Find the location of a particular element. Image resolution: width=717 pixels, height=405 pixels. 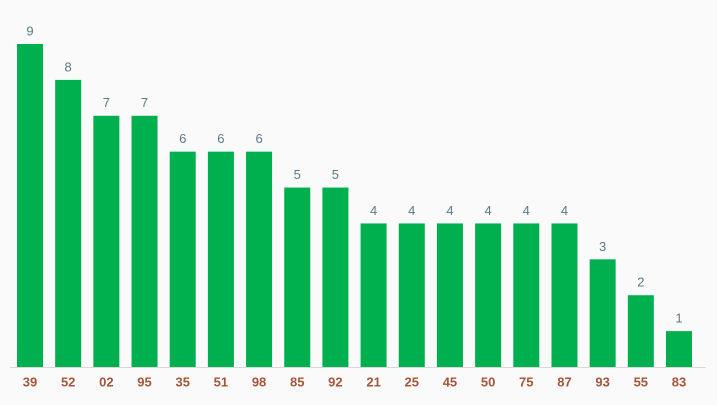

x-tick-label: 52 is located at coordinates (68, 381).